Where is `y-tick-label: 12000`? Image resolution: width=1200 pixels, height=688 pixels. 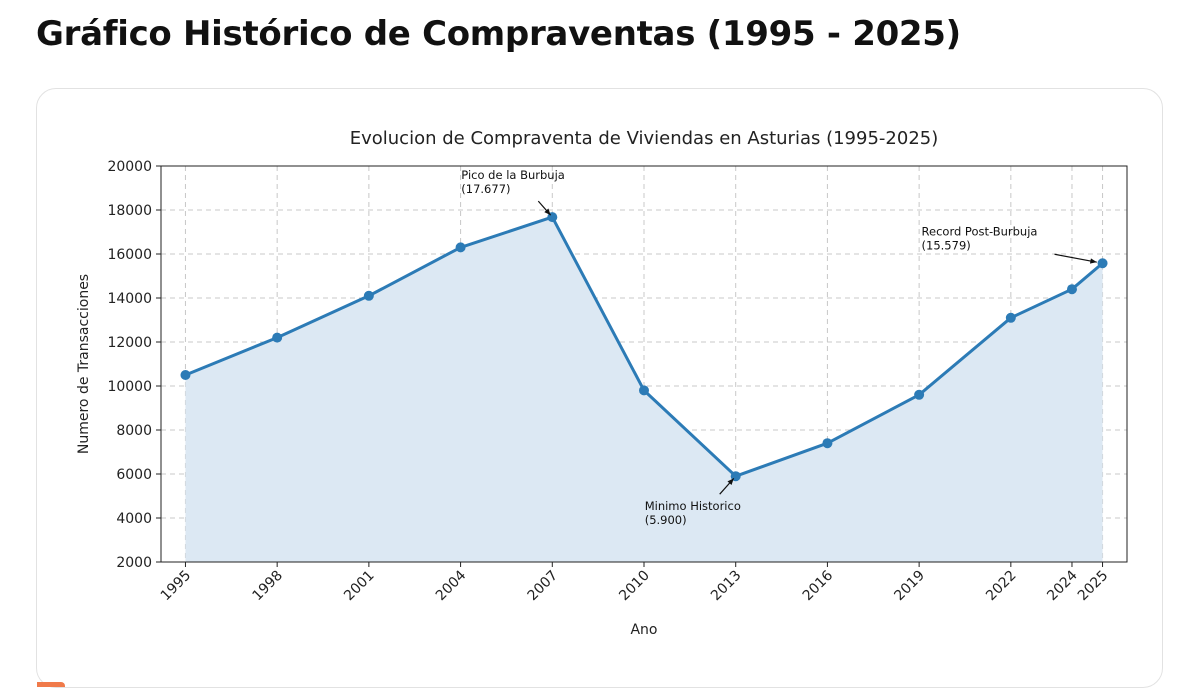
y-tick-label: 12000 is located at coordinates (129, 343).